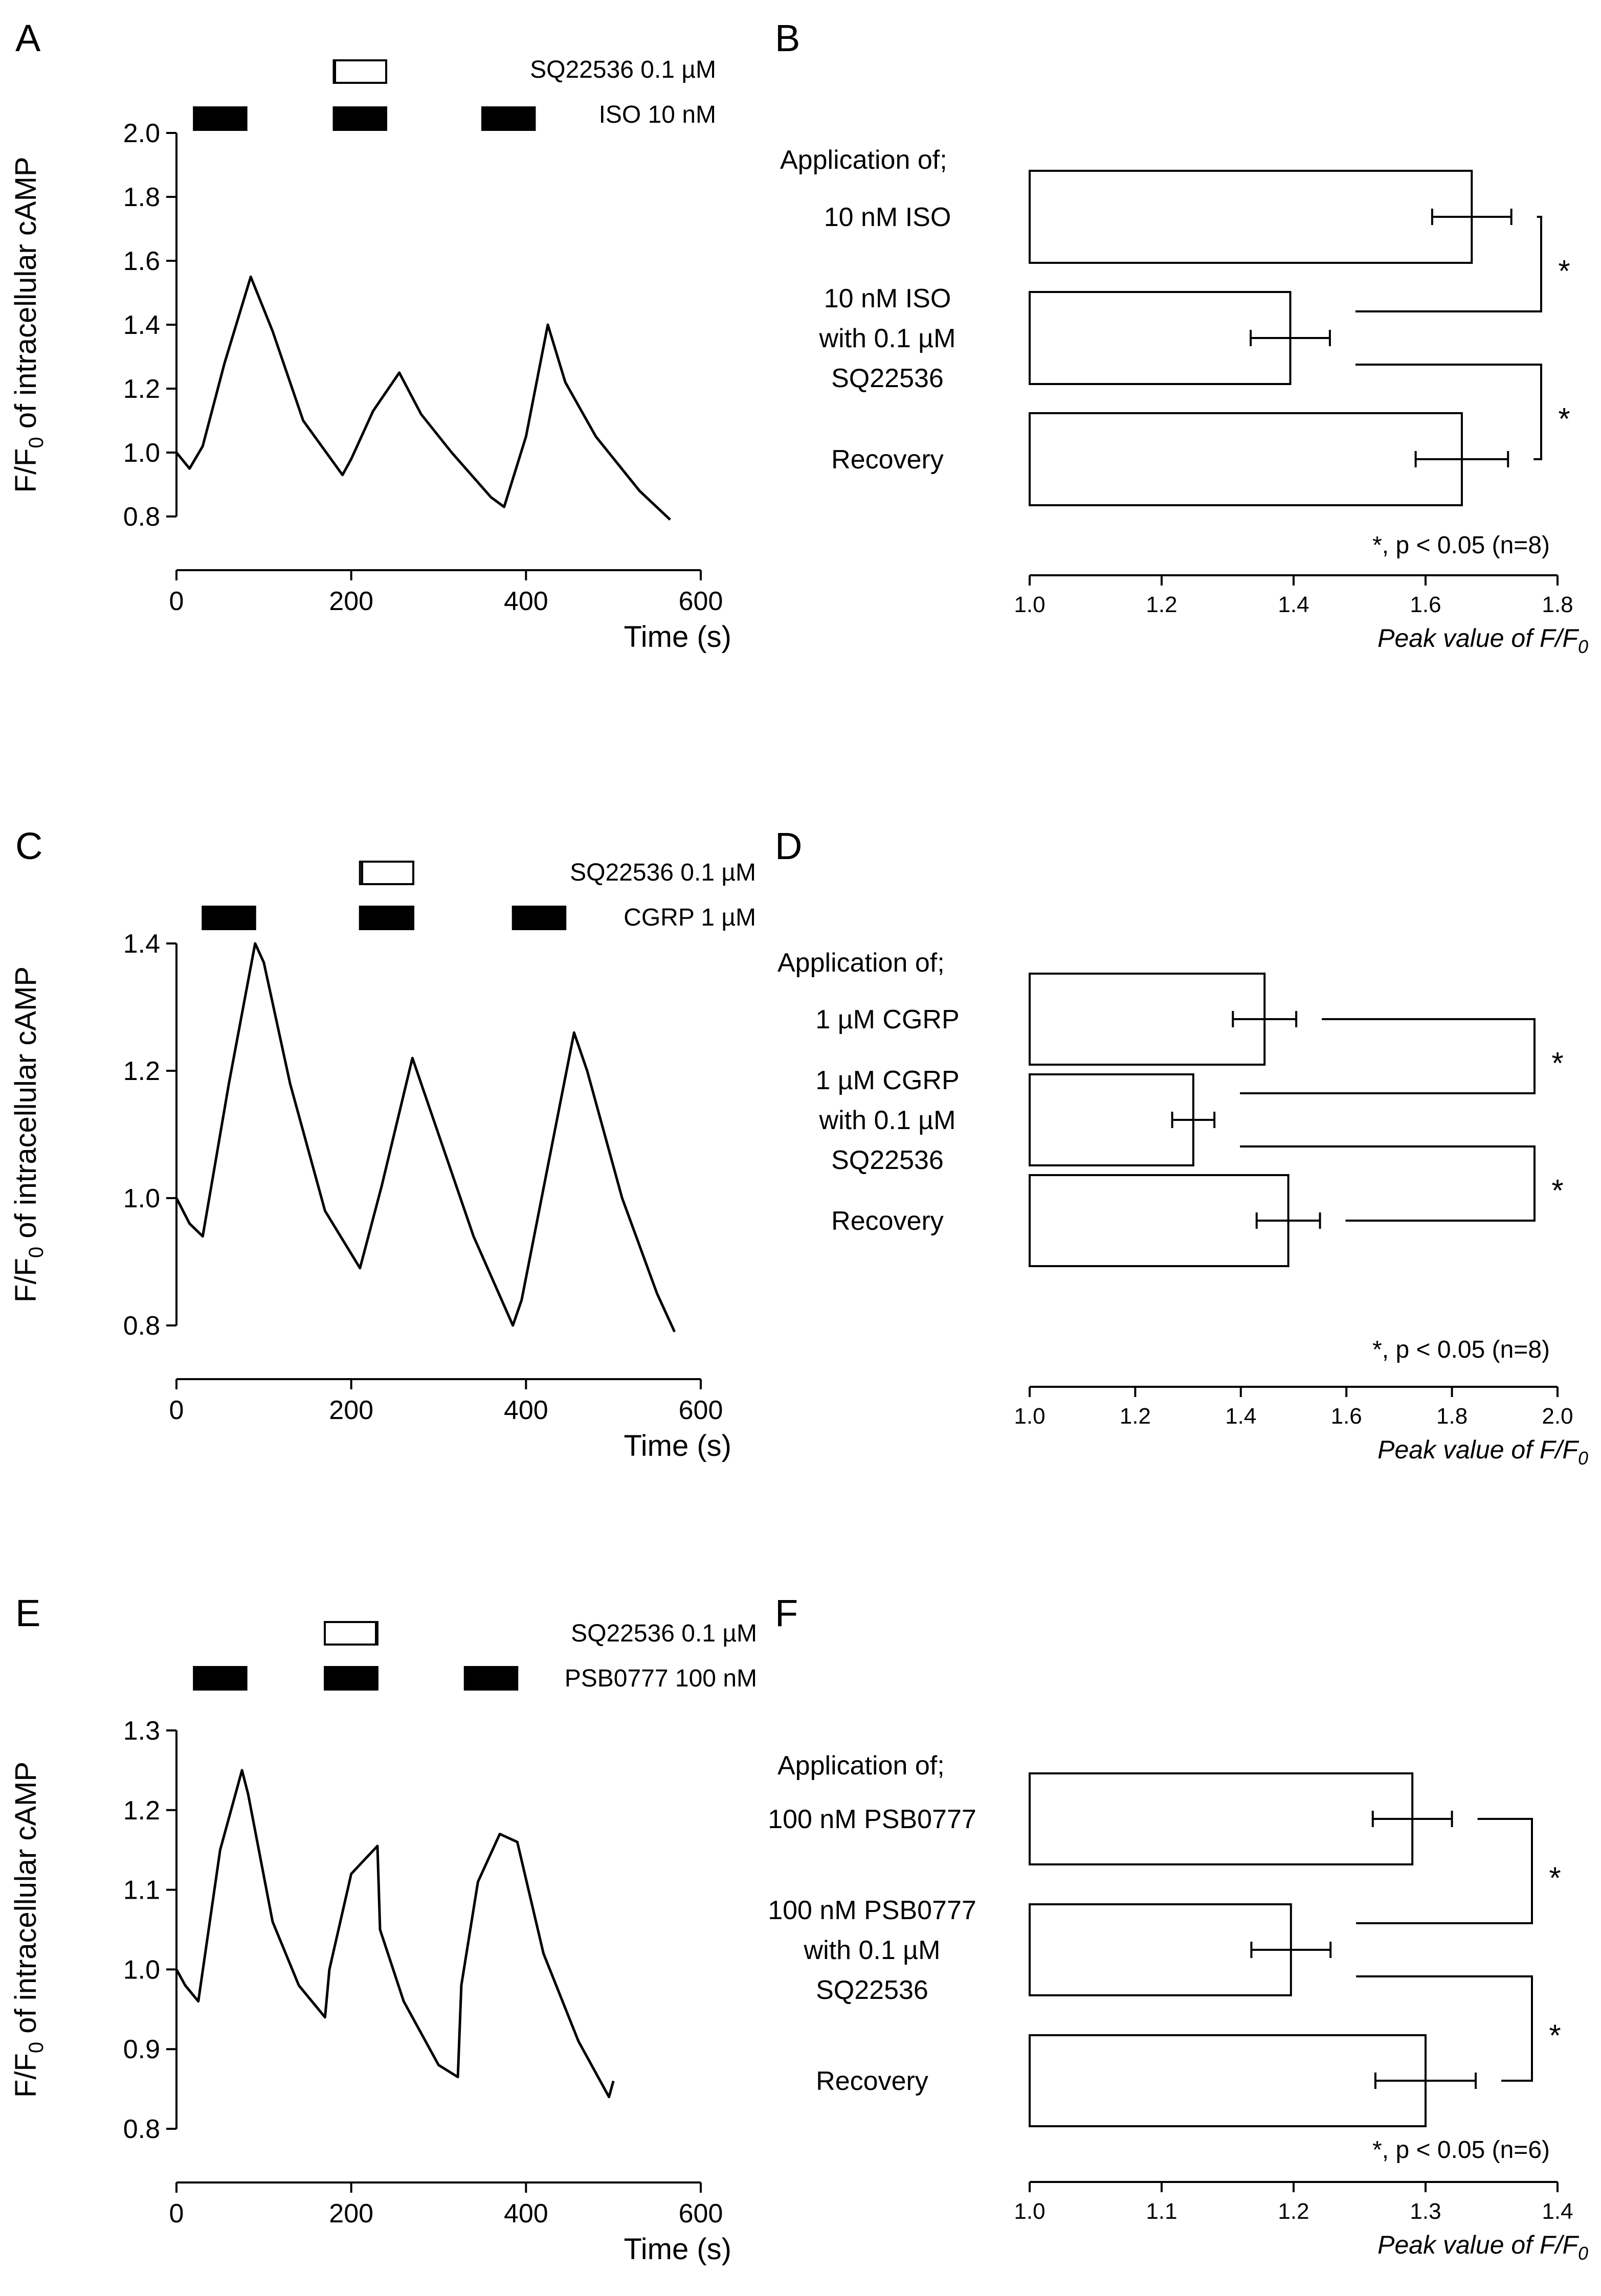  Describe the element at coordinates (141, 198) in the screenshot. I see `y-tick-label: 1.8` at that location.